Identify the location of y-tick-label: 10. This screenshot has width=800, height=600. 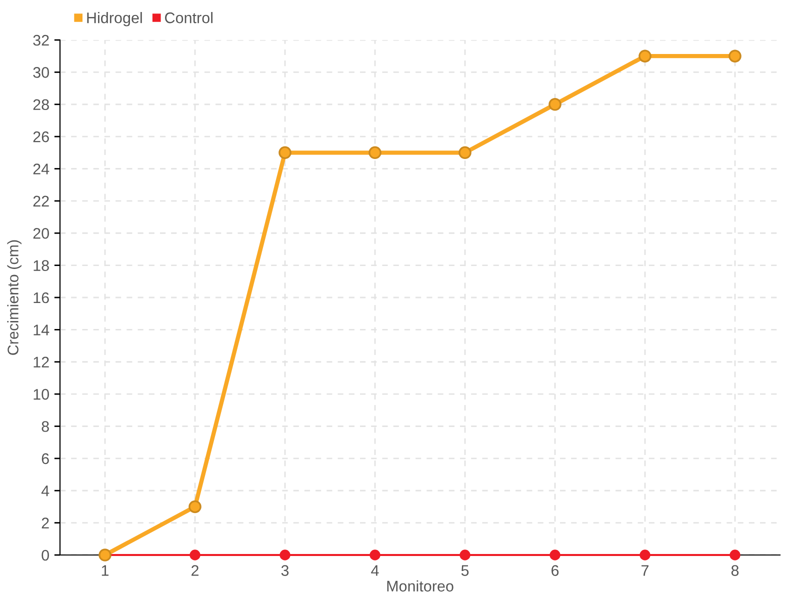
(41, 394).